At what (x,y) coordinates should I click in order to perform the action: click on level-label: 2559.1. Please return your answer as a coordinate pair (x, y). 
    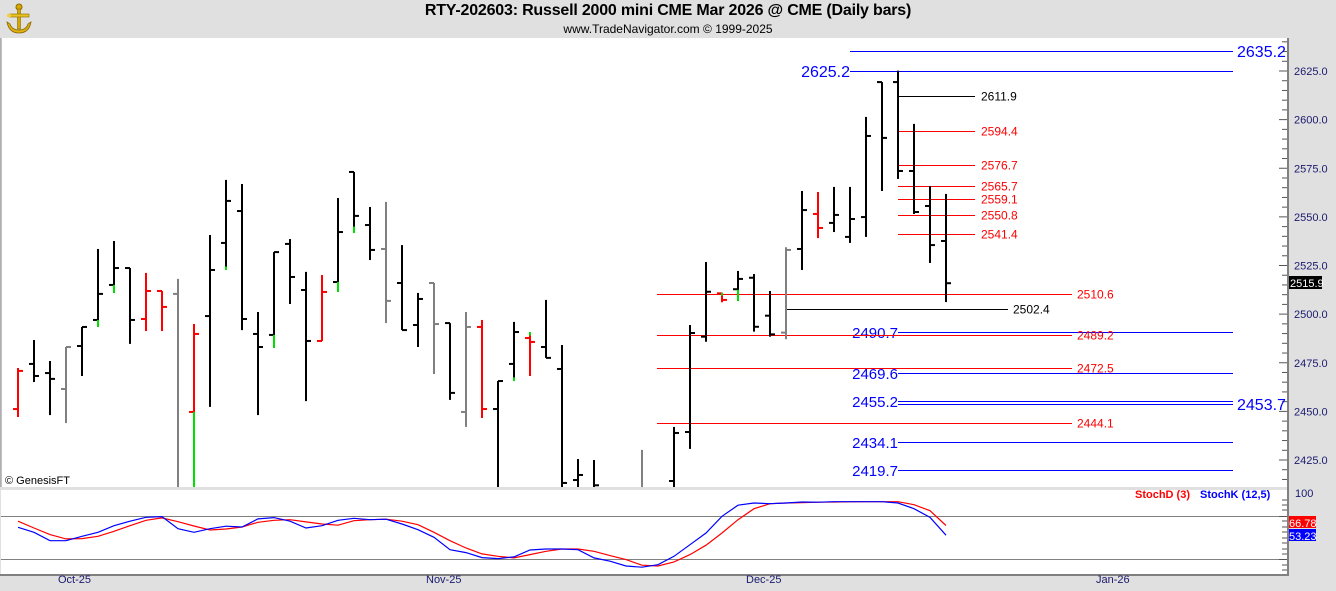
    Looking at the image, I should click on (999, 200).